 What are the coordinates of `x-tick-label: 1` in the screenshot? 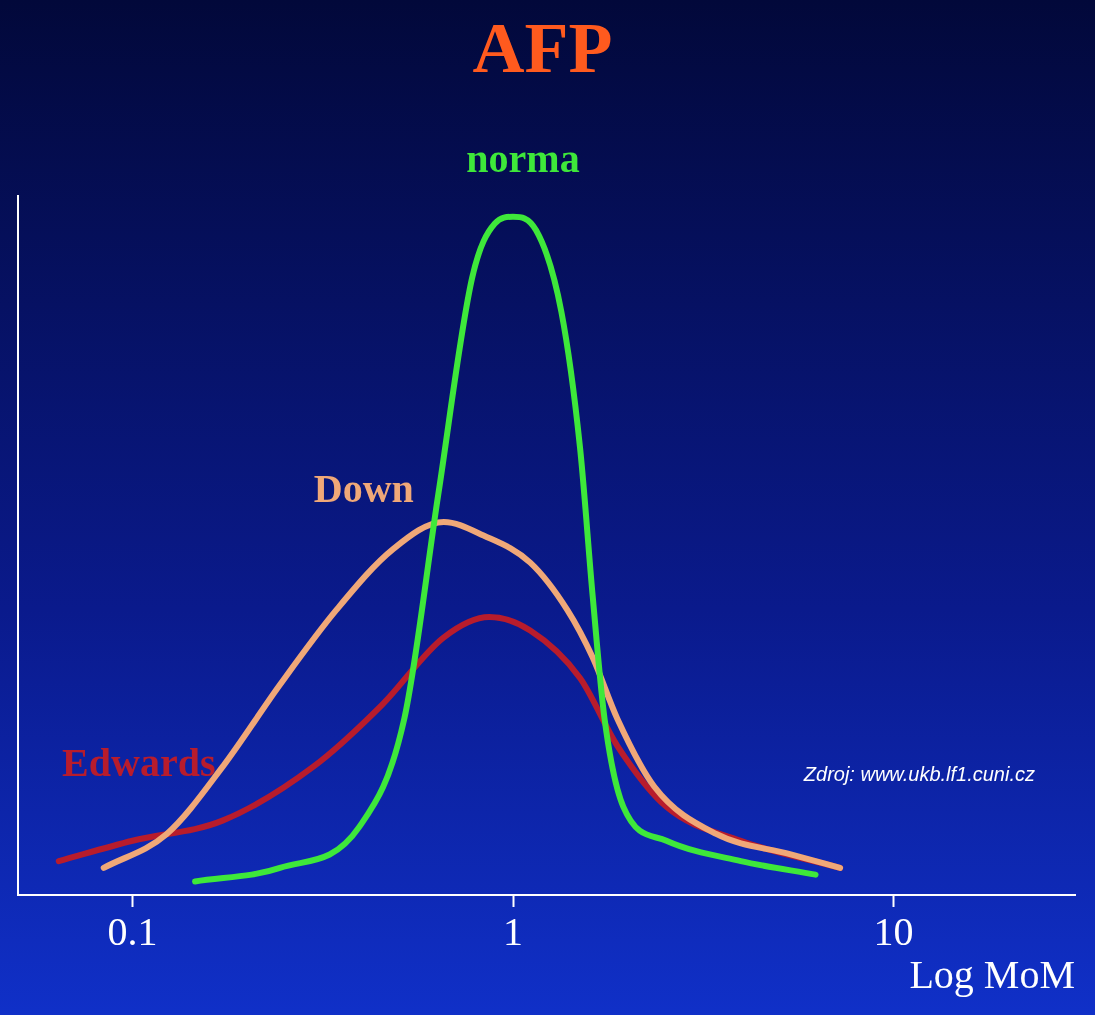 It's located at (513, 931).